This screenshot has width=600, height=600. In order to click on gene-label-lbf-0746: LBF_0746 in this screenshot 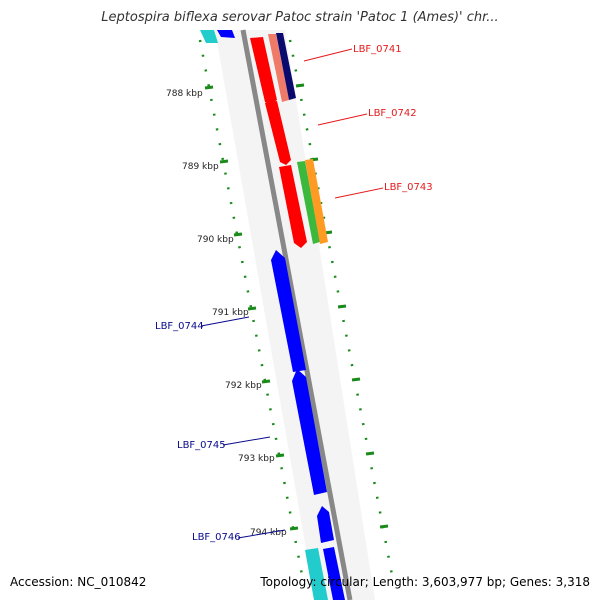, I will do `click(216, 537)`.